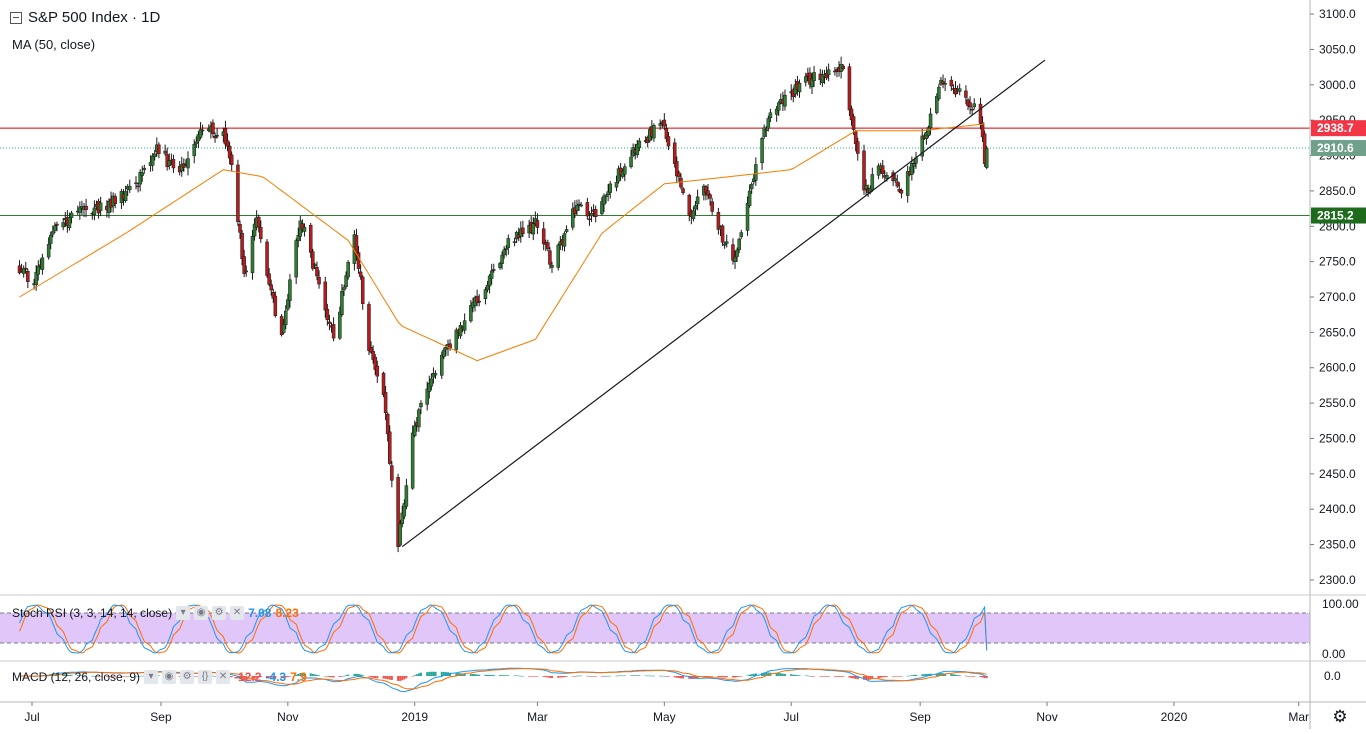 The image size is (1366, 734). I want to click on macd-legend-label: MACD (12, 26, close, 9), so click(76, 677).